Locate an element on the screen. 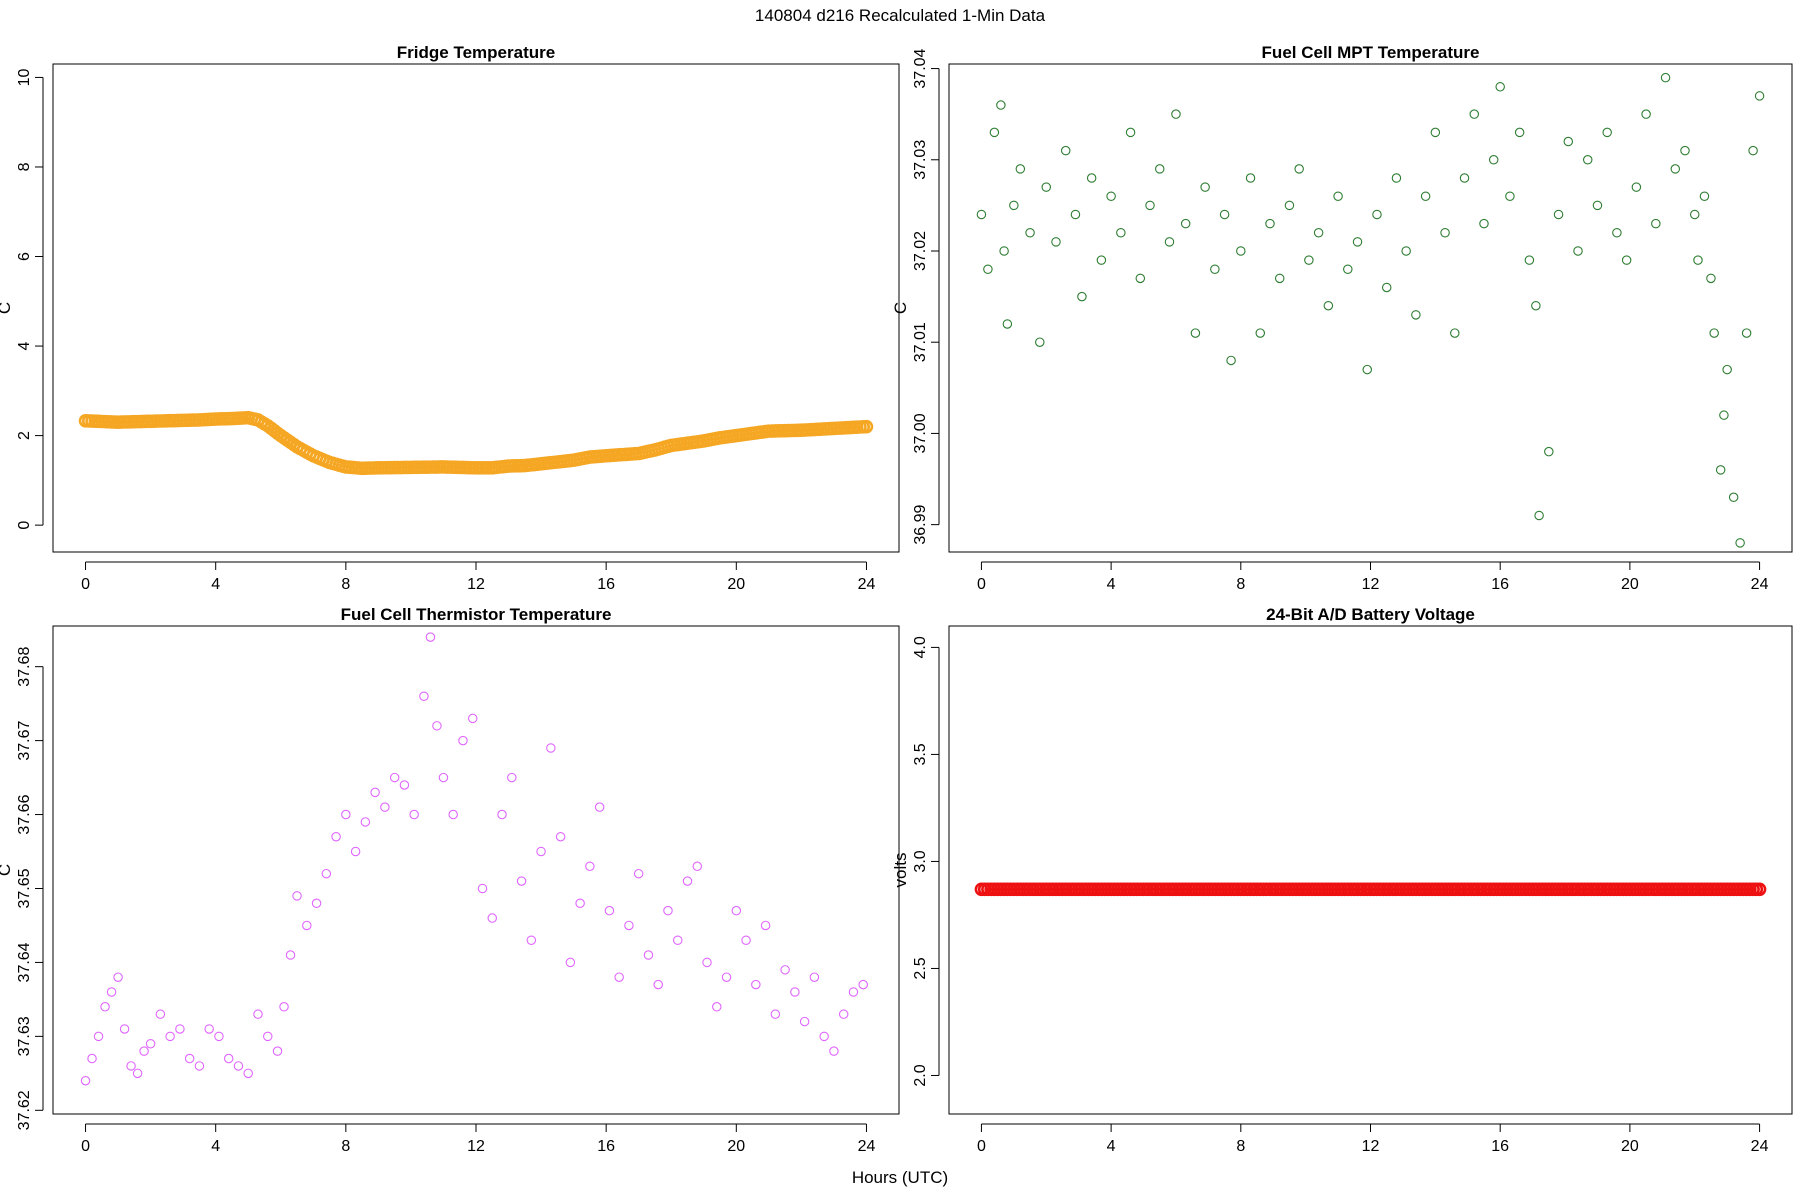 This screenshot has width=1800, height=1200. y-tick-label: 8 is located at coordinates (24, 166).